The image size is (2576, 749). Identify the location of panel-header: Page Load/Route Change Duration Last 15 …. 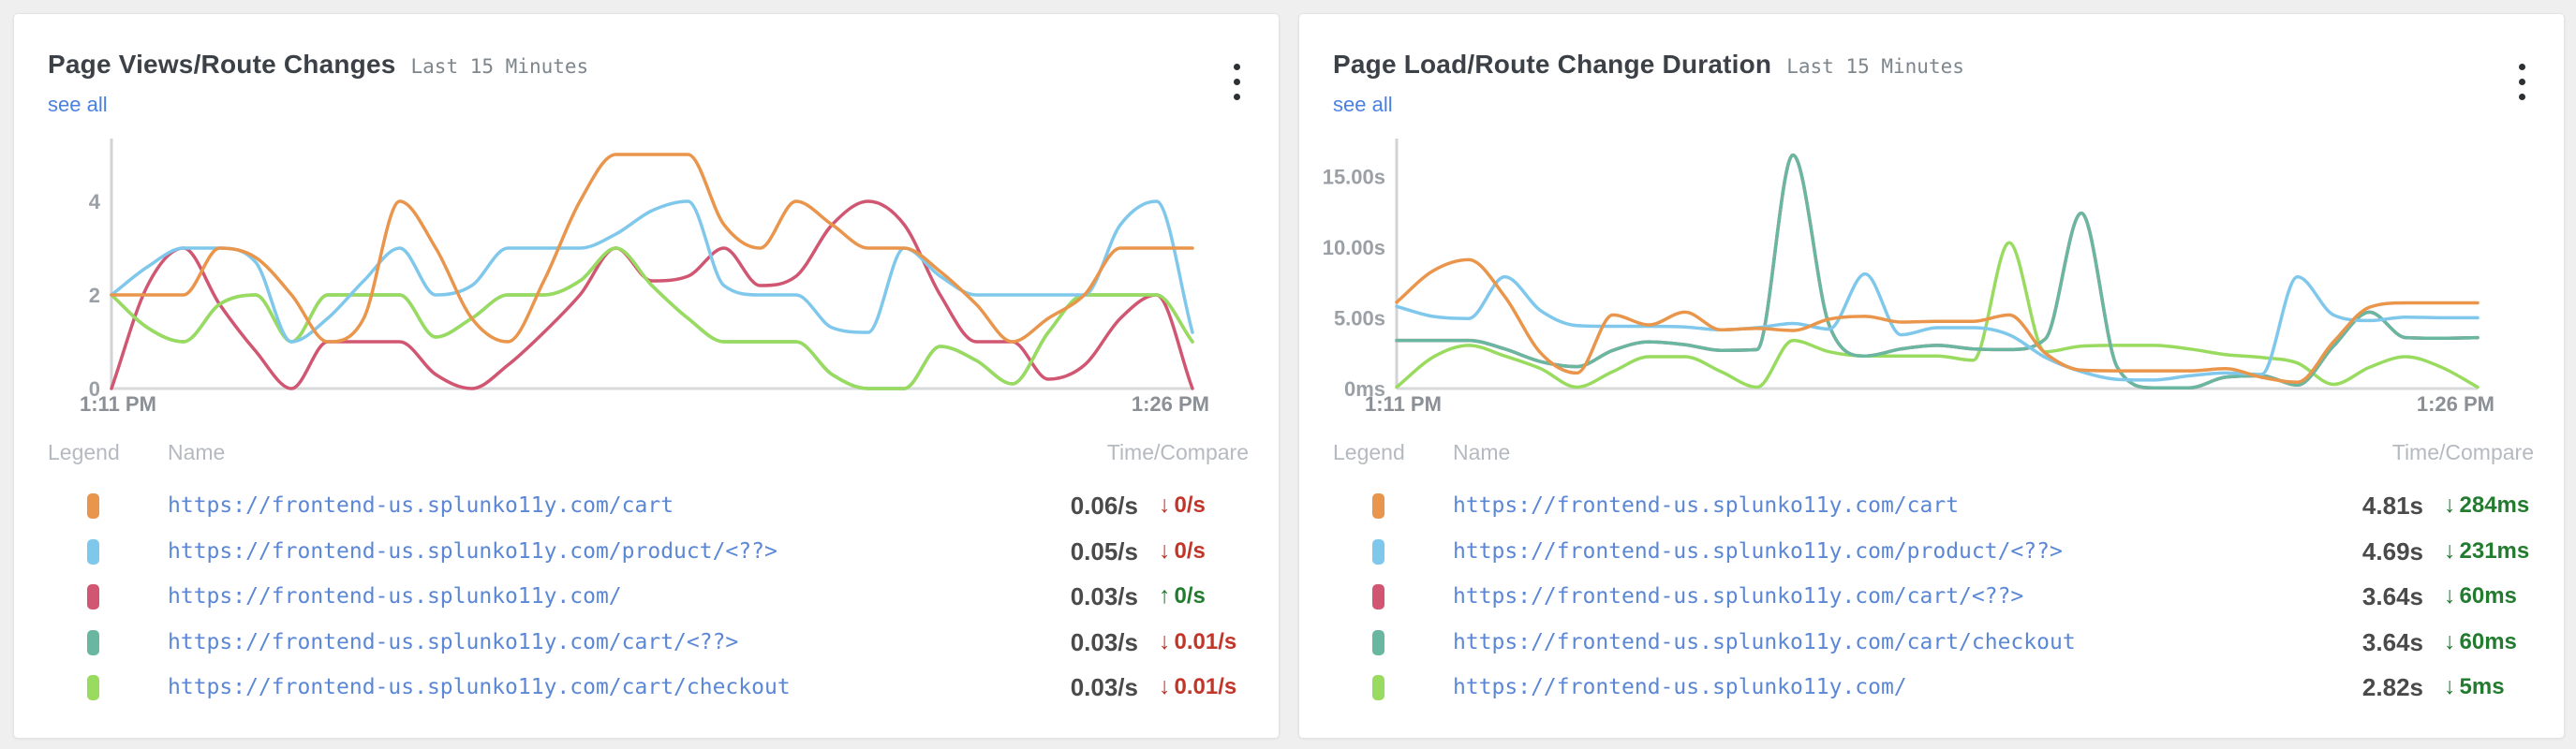
(1649, 65).